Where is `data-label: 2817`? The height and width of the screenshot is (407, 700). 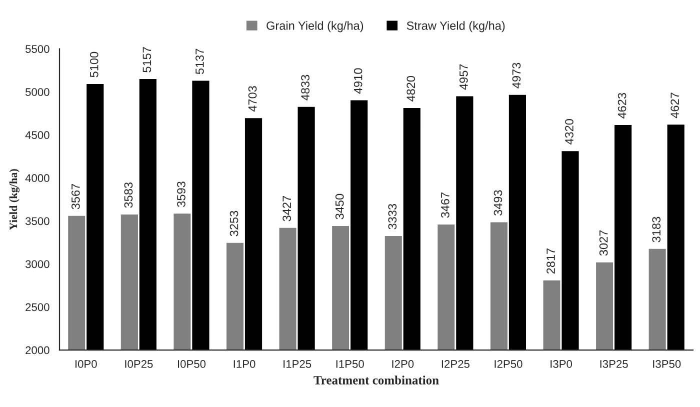 data-label: 2817 is located at coordinates (550, 261).